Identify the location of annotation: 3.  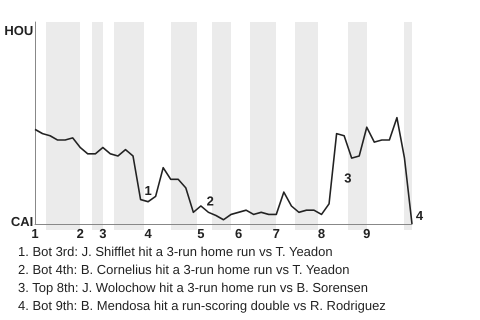
(348, 178).